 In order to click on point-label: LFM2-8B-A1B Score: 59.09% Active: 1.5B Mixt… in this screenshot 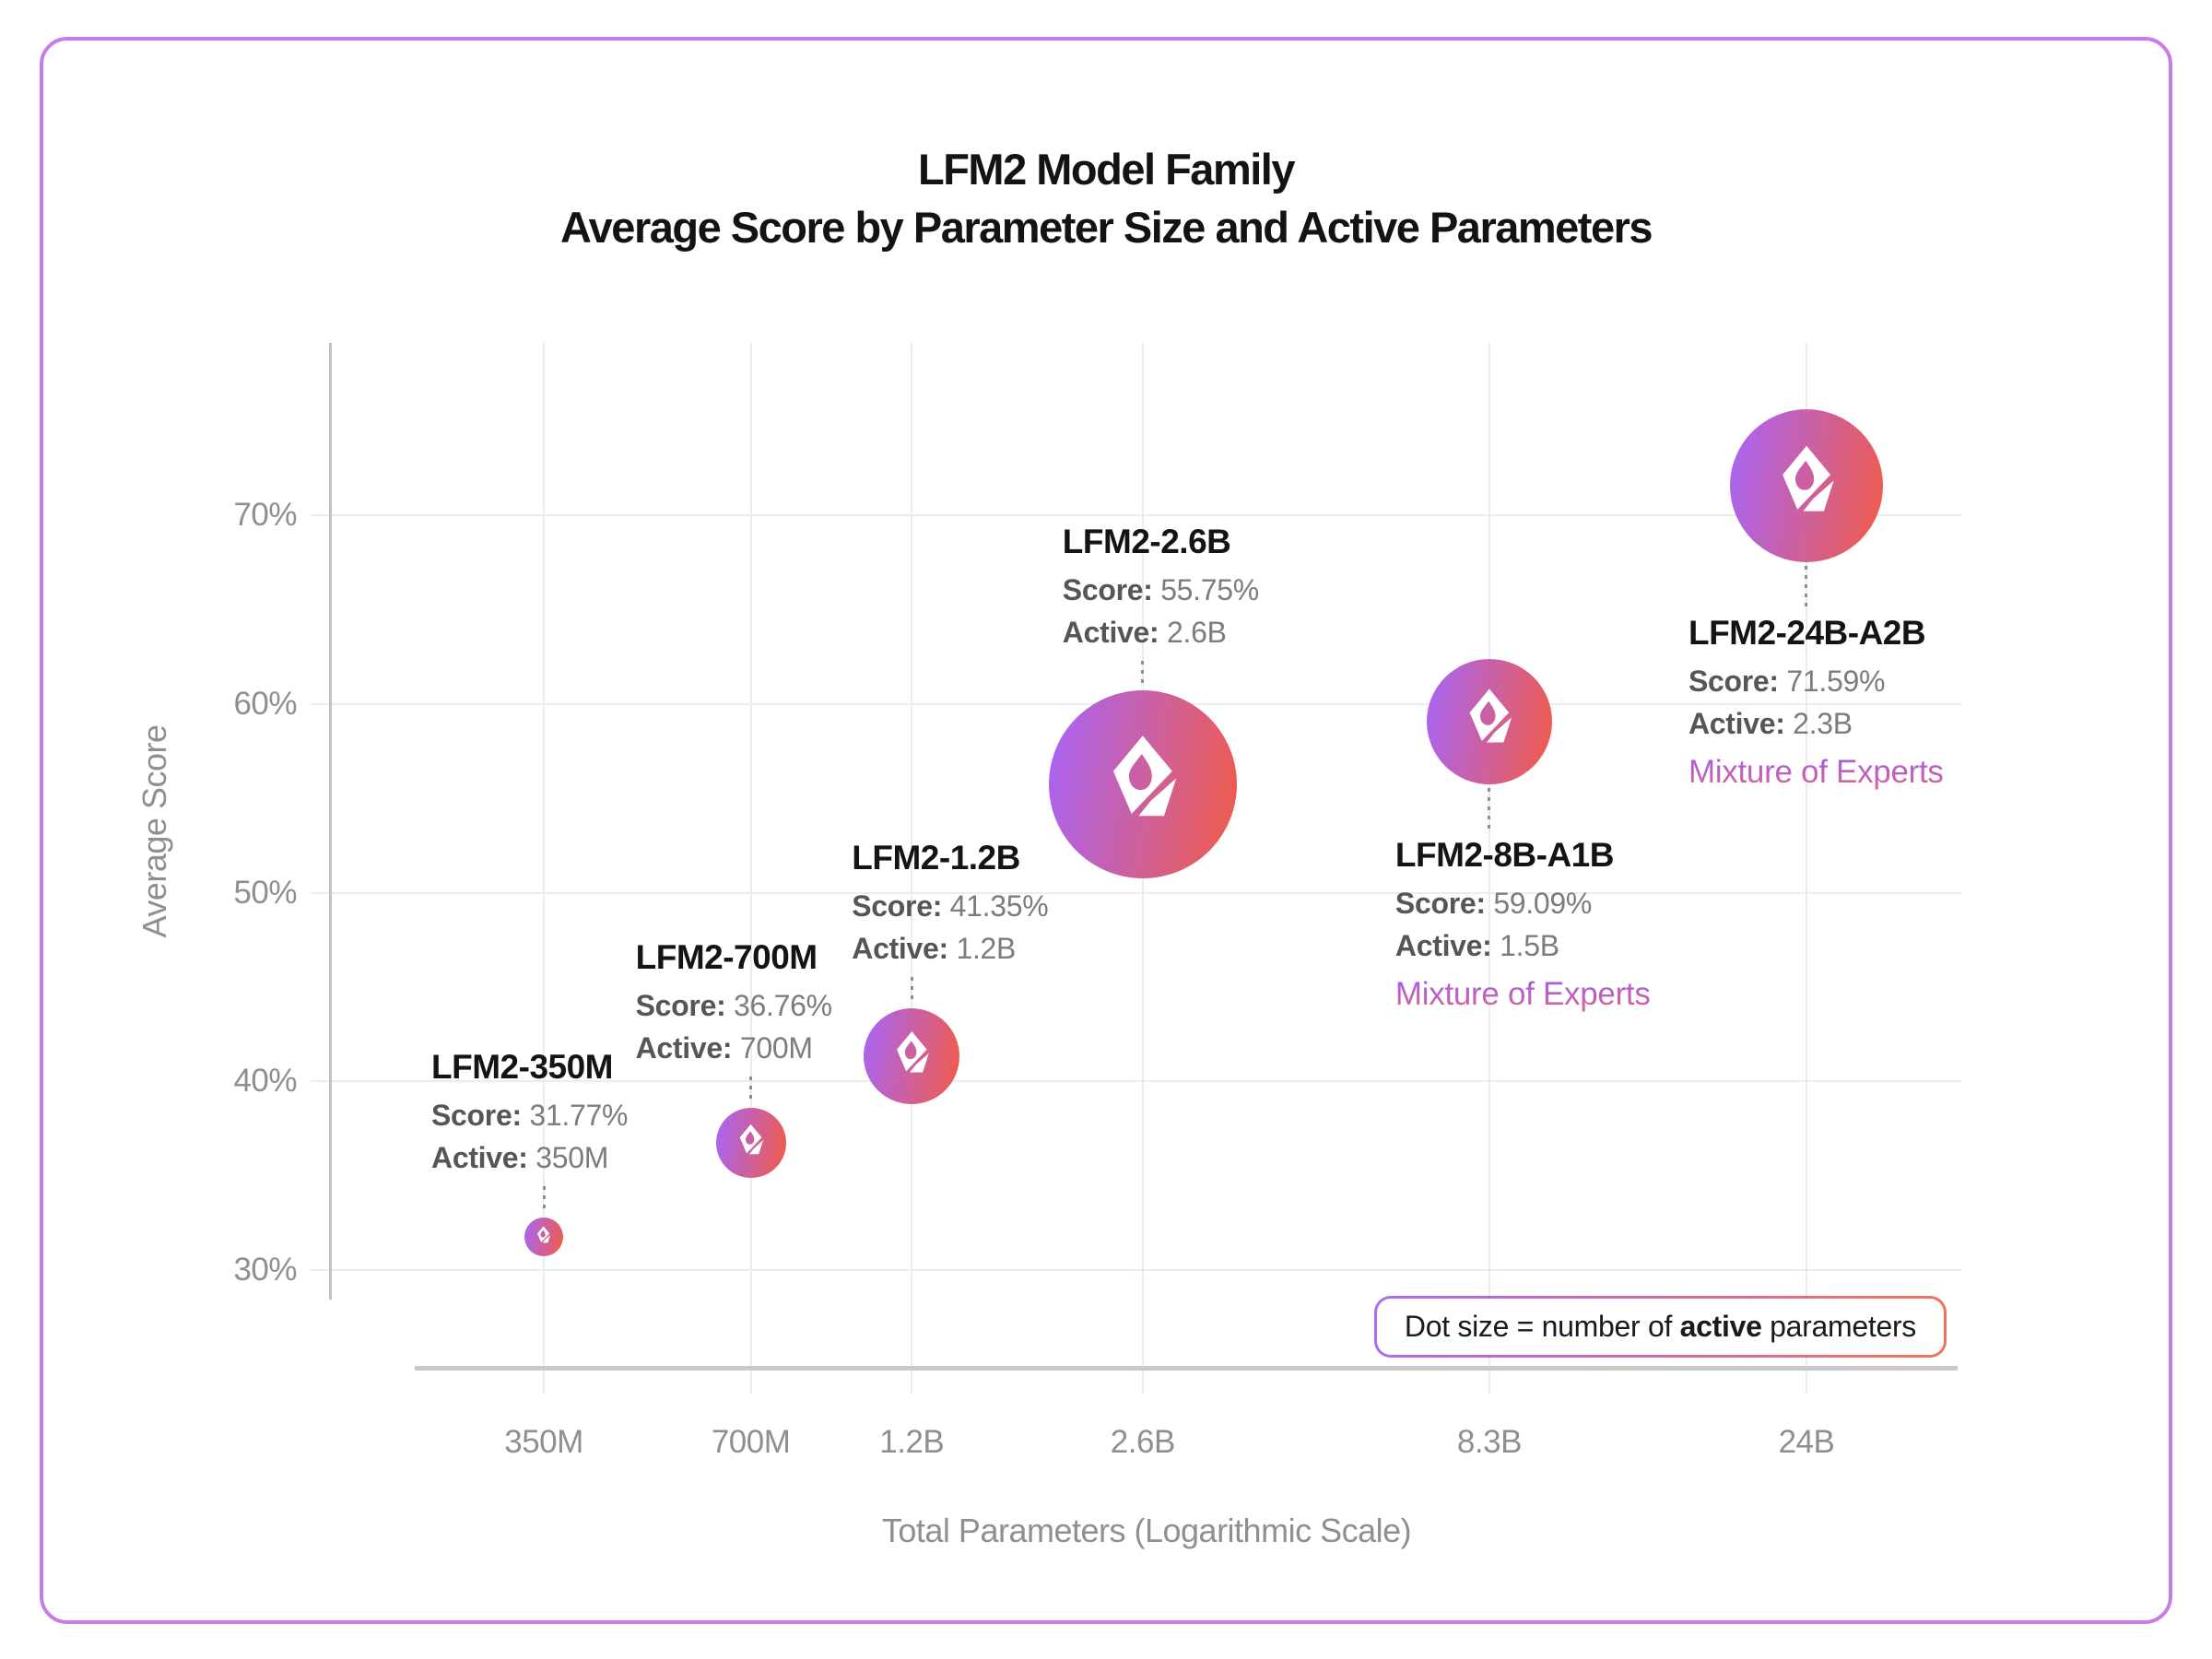, I will do `click(1523, 924)`.